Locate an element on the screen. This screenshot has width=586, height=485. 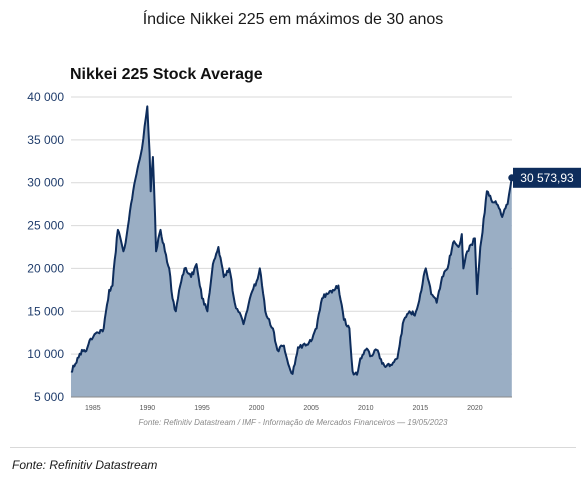
y-tick-label: 30 000 is located at coordinates (45, 183).